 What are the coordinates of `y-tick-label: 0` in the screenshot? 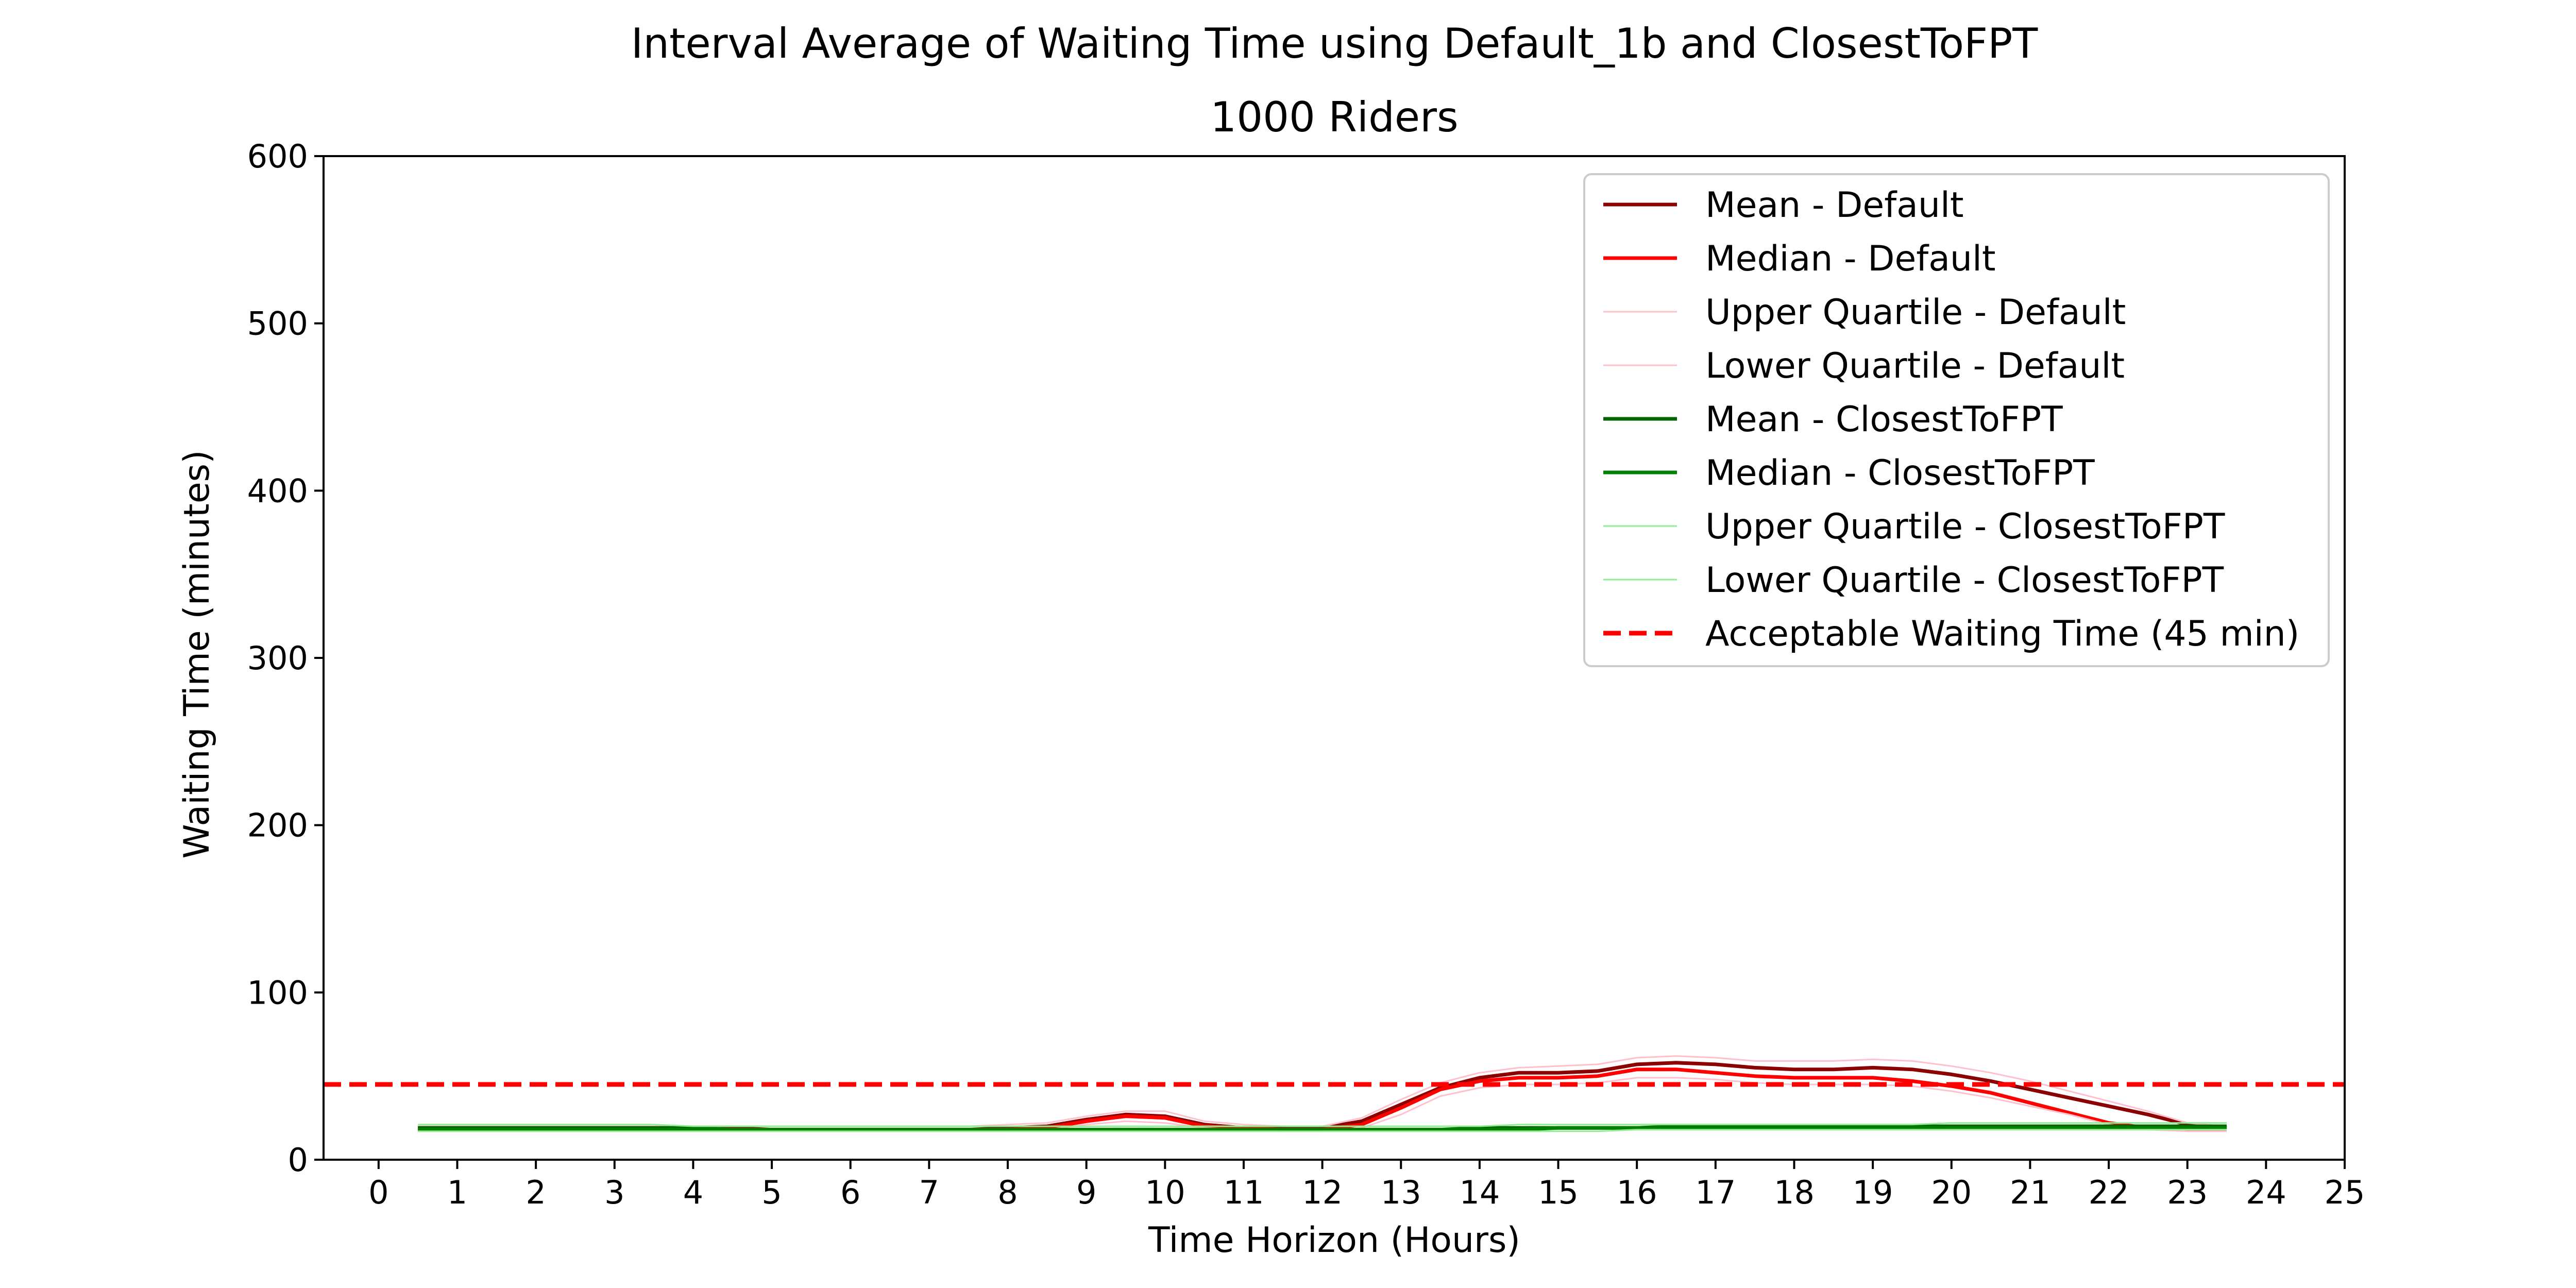 It's located at (298, 1160).